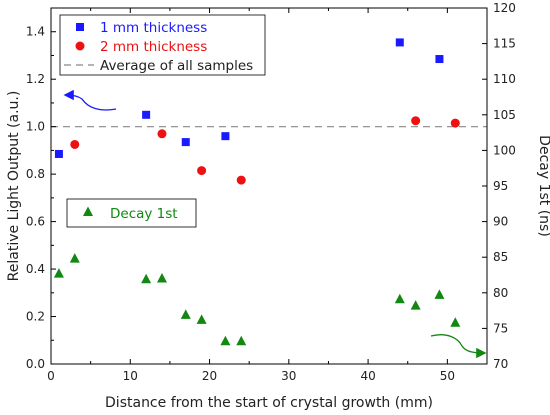 Image resolution: width=550 pixels, height=415 pixels. What do you see at coordinates (153, 28) in the screenshot?
I see `legend-label-1mm: 1 mm thickness` at bounding box center [153, 28].